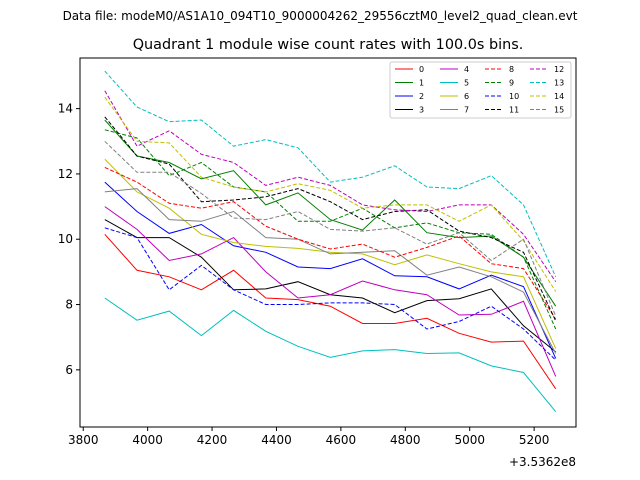  Describe the element at coordinates (480, 90) in the screenshot. I see `legend-box` at that location.